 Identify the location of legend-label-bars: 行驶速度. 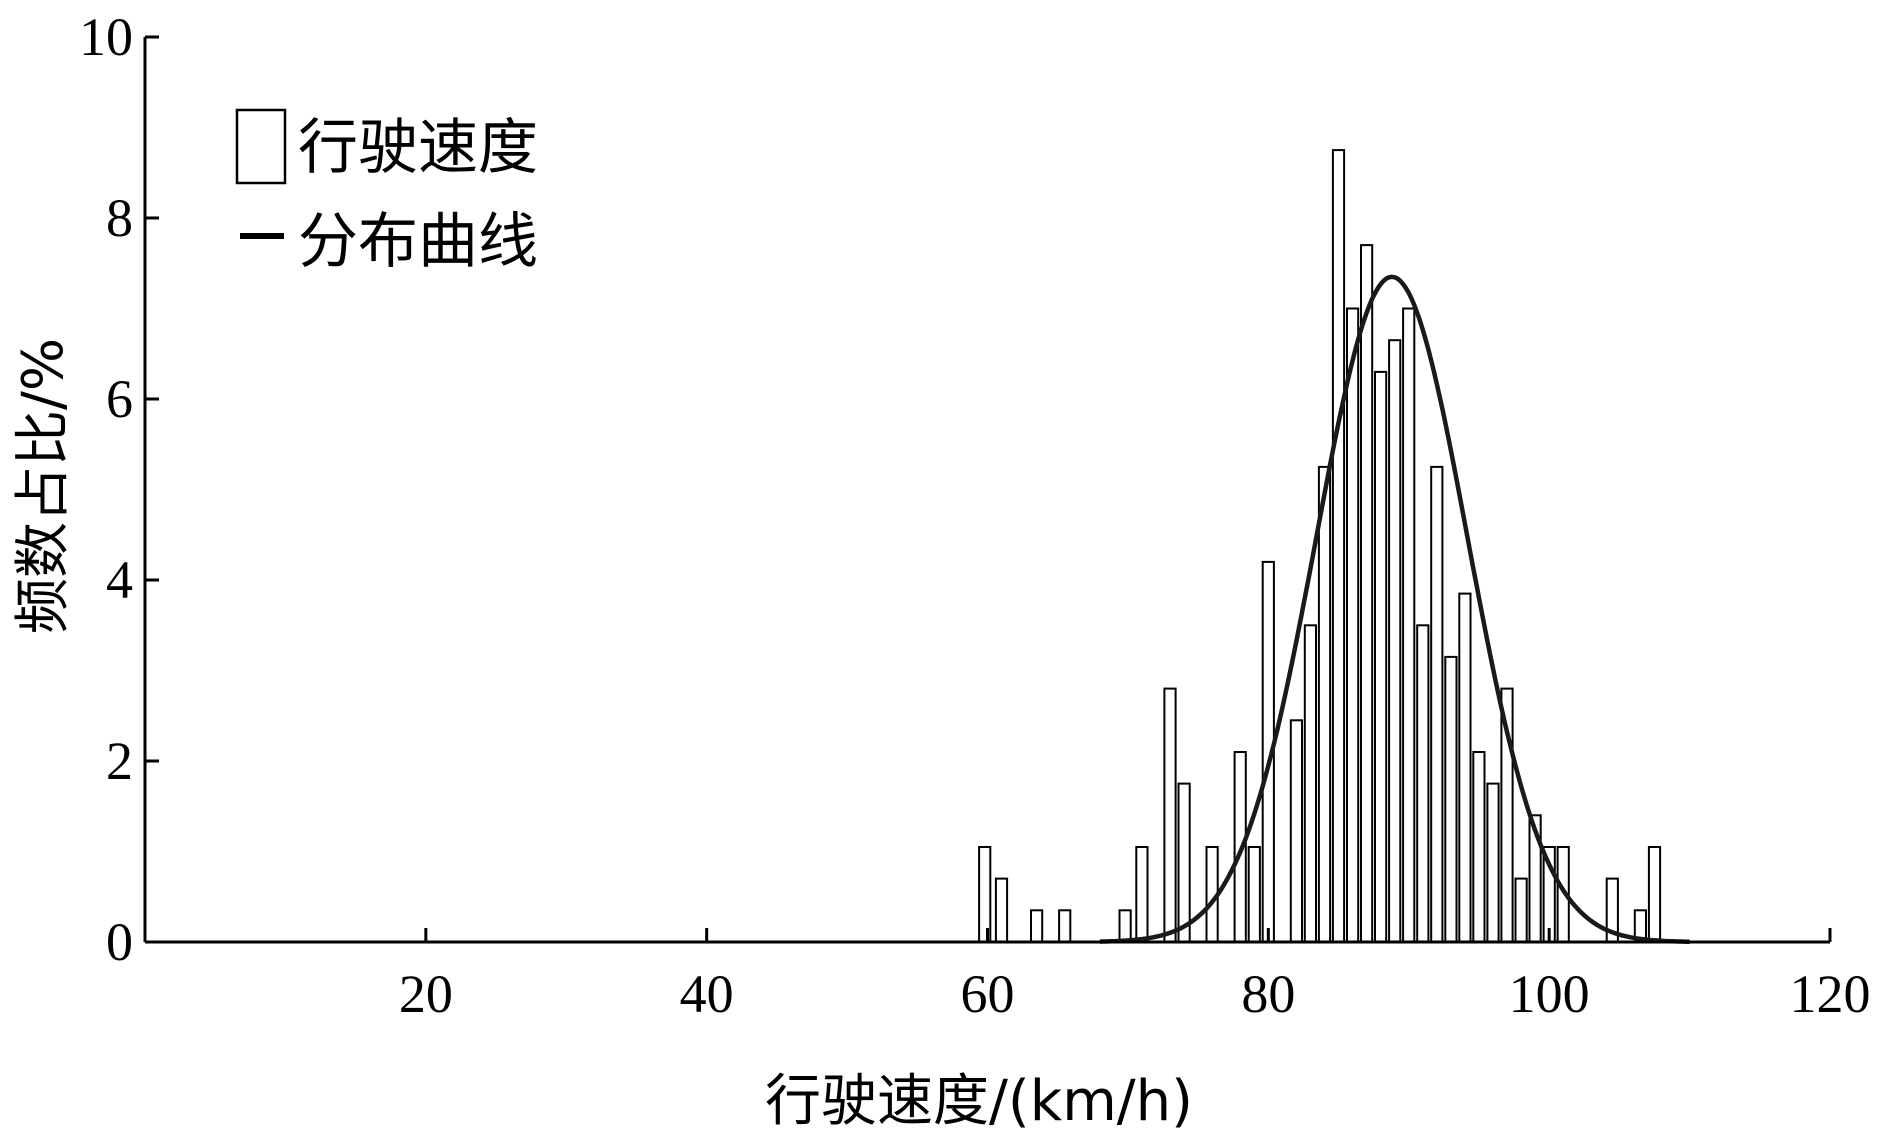
(418, 148).